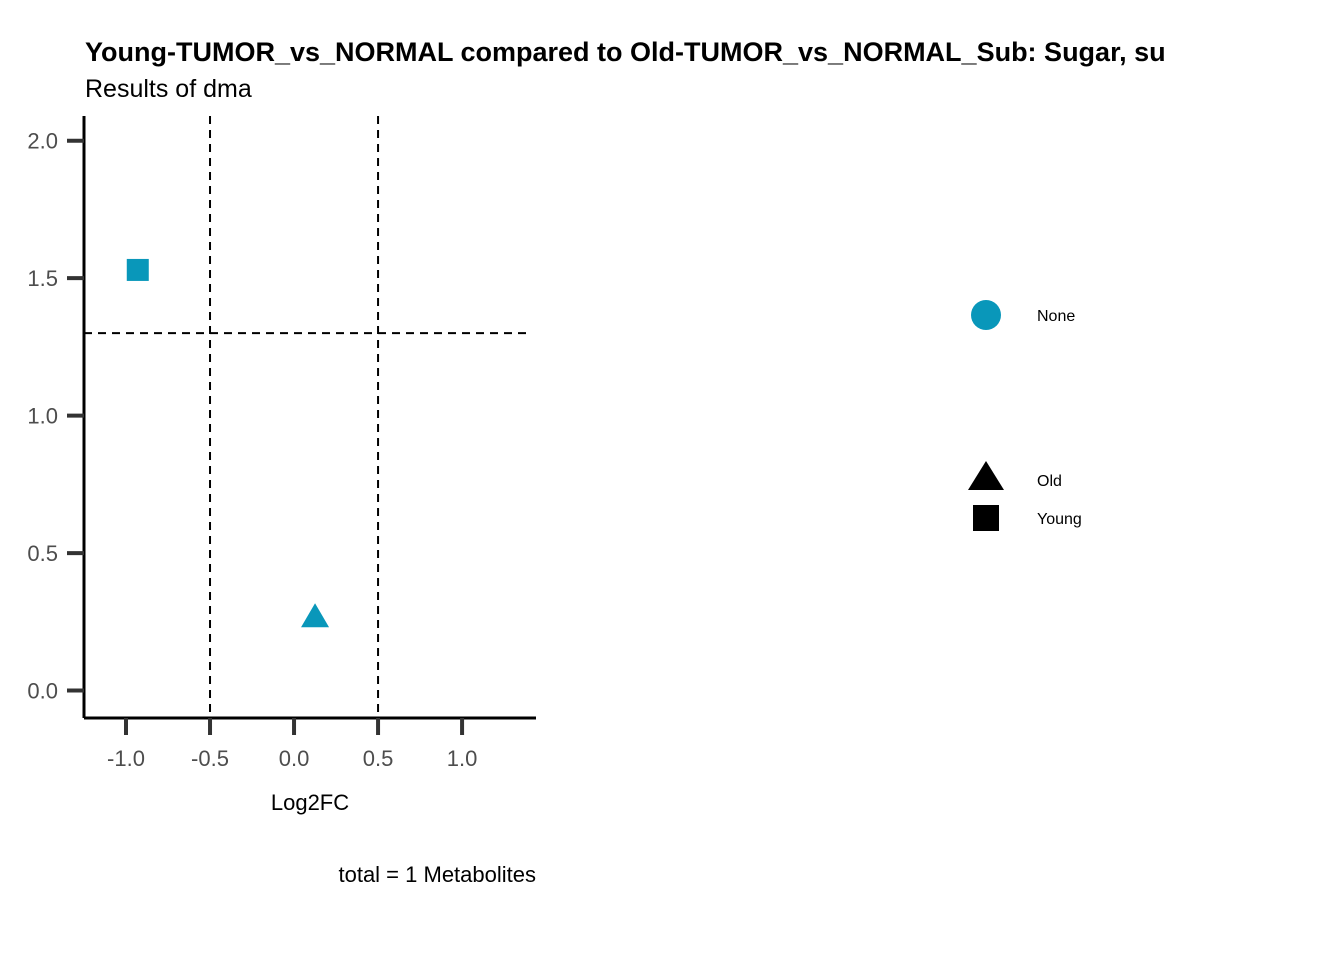 Image resolution: width=1344 pixels, height=960 pixels. Describe the element at coordinates (42, 141) in the screenshot. I see `y-tick-label: 2.0` at that location.